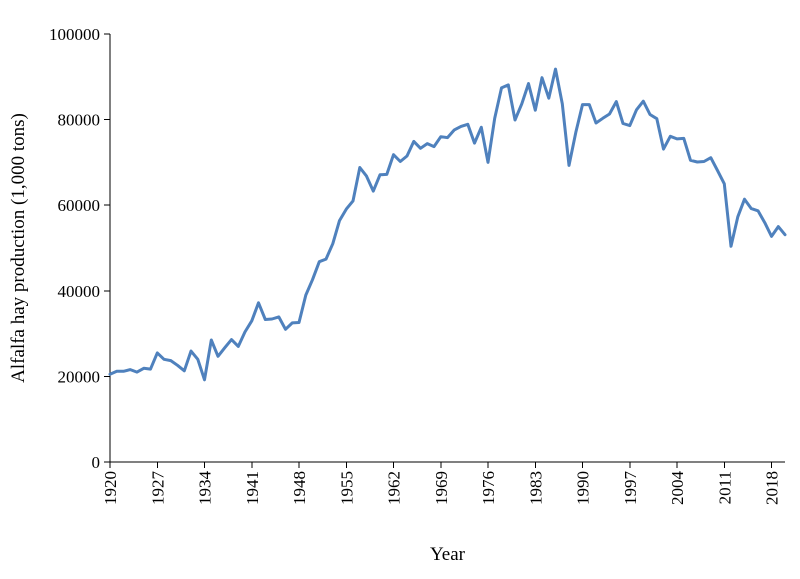 This screenshot has height=579, width=800. What do you see at coordinates (772, 488) in the screenshot?
I see `x-tick-label: 2018` at bounding box center [772, 488].